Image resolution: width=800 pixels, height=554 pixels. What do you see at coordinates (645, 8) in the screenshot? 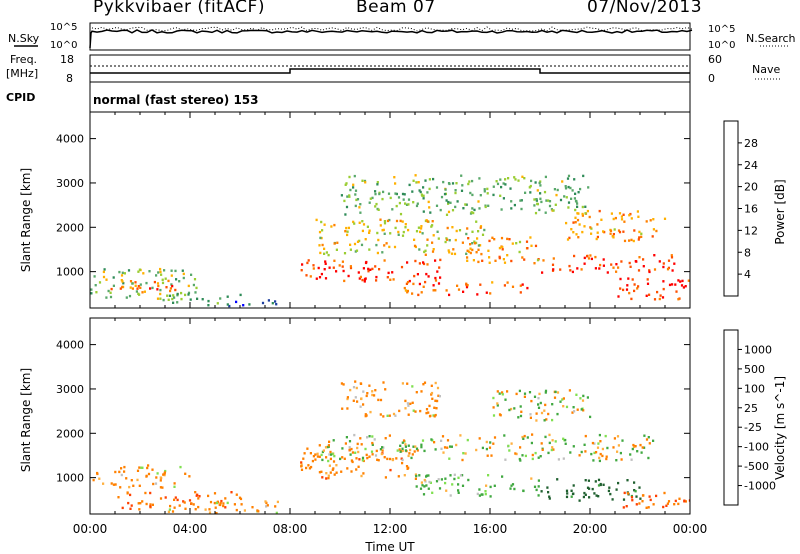
I see `date-title: 07/Nov/2013` at bounding box center [645, 8].